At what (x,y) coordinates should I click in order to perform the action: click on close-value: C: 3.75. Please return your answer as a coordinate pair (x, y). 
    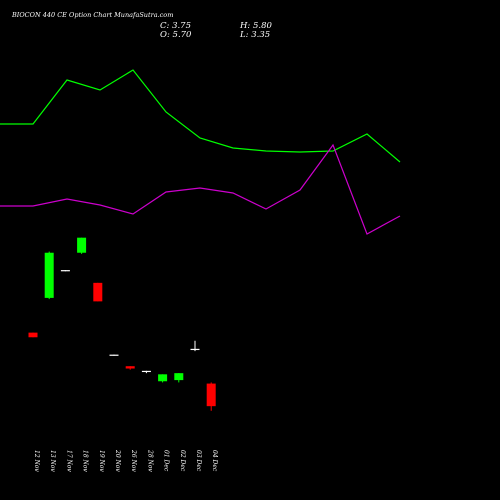
    Looking at the image, I should click on (175, 26).